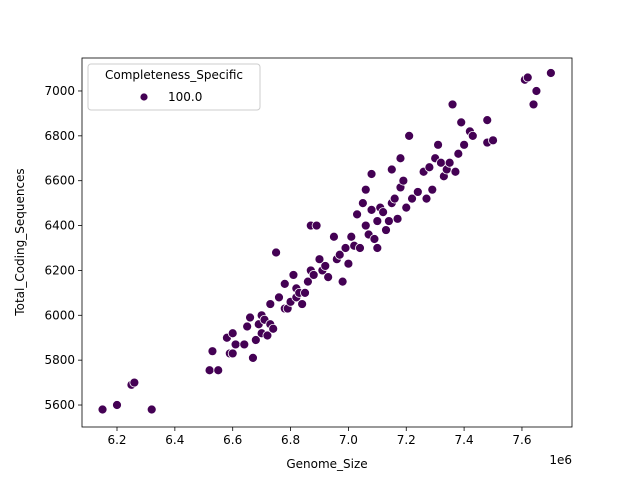  Describe the element at coordinates (59, 91) in the screenshot. I see `y-tick-label: 7000` at that location.